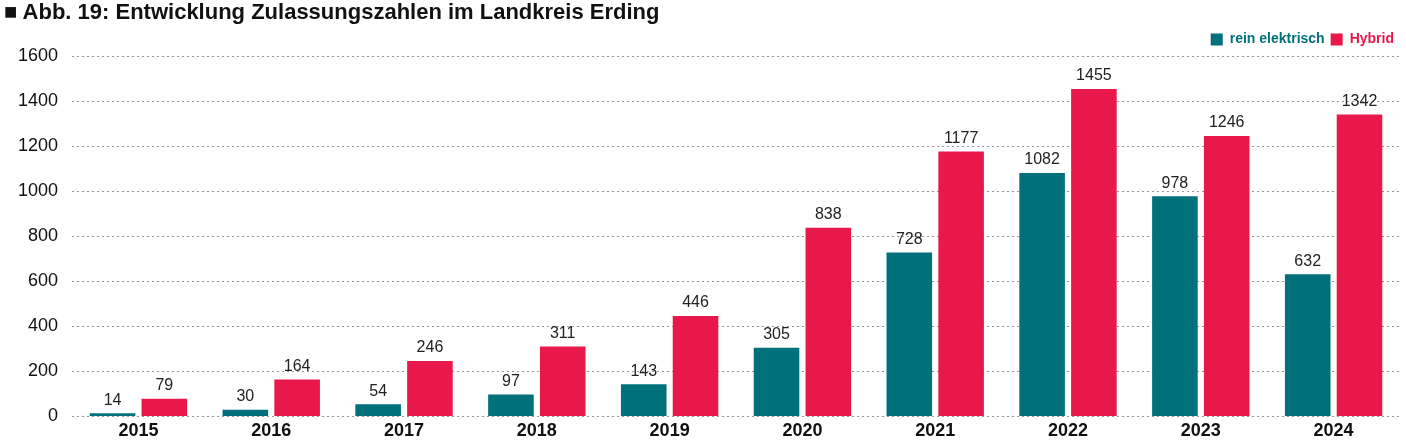 The height and width of the screenshot is (446, 1406). I want to click on data-label: 632, so click(1308, 260).